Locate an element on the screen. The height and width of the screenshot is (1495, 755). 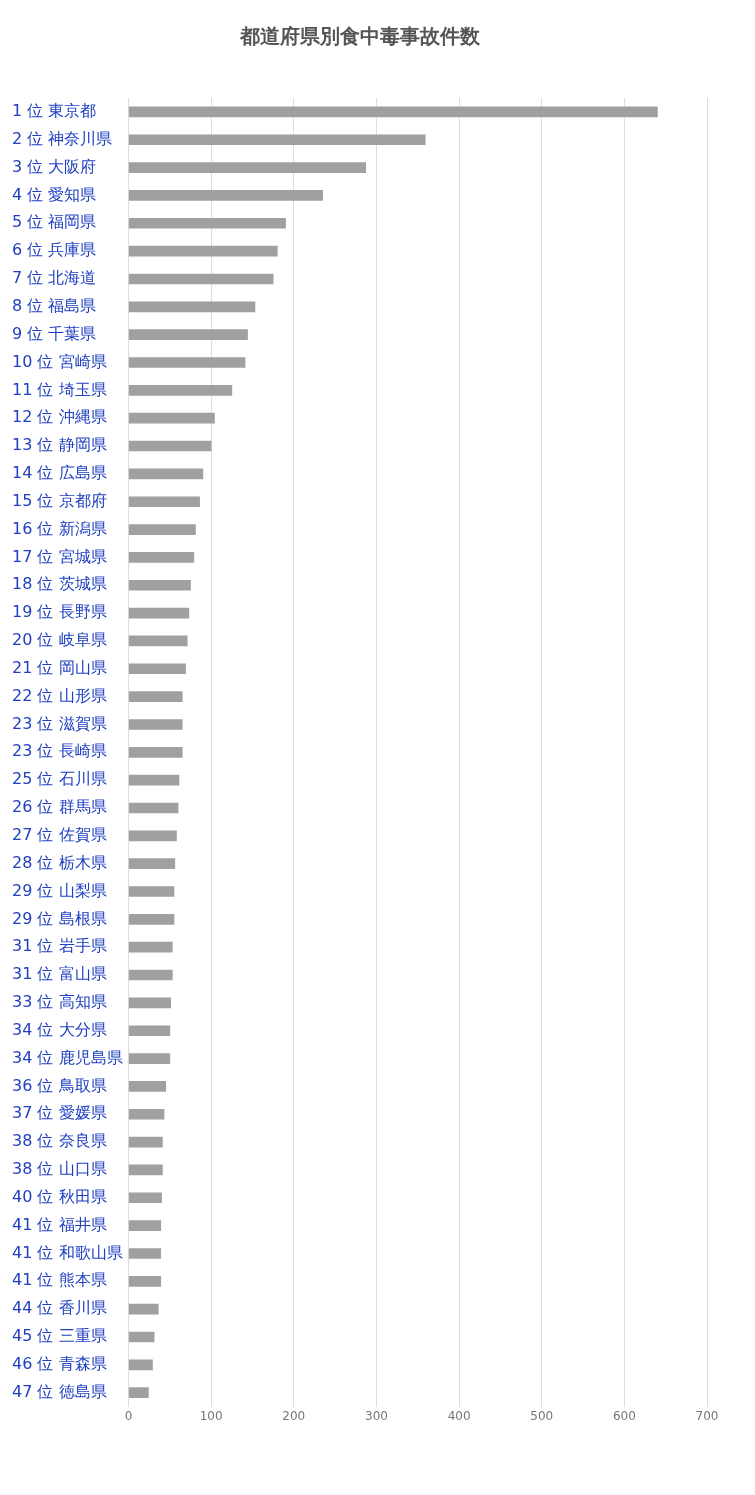
y-tick-label: 38 位 奈良県 is located at coordinates (59, 1141).